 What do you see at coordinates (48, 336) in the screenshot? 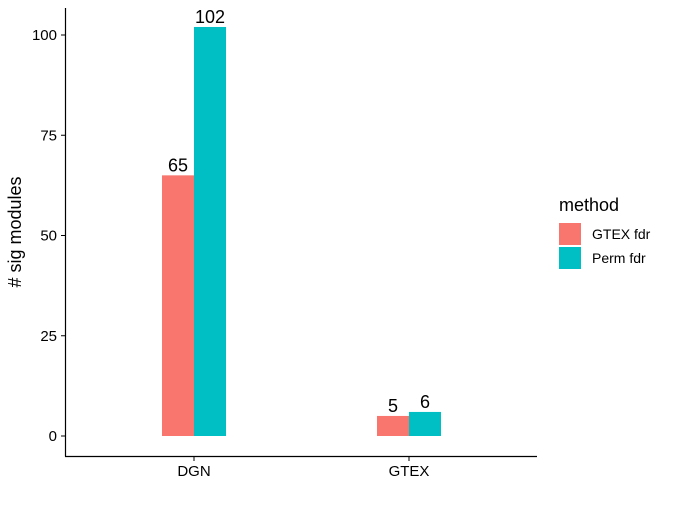
I see `y-tick-label: 25` at bounding box center [48, 336].